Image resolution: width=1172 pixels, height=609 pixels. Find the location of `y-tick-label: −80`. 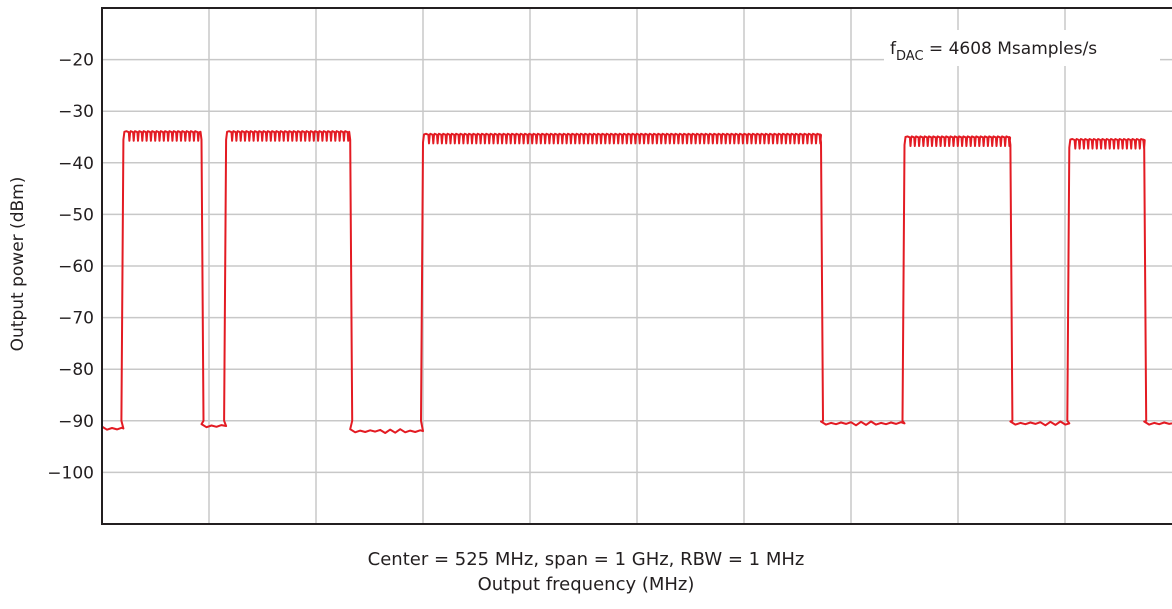

y-tick-label: −80 is located at coordinates (76, 370).